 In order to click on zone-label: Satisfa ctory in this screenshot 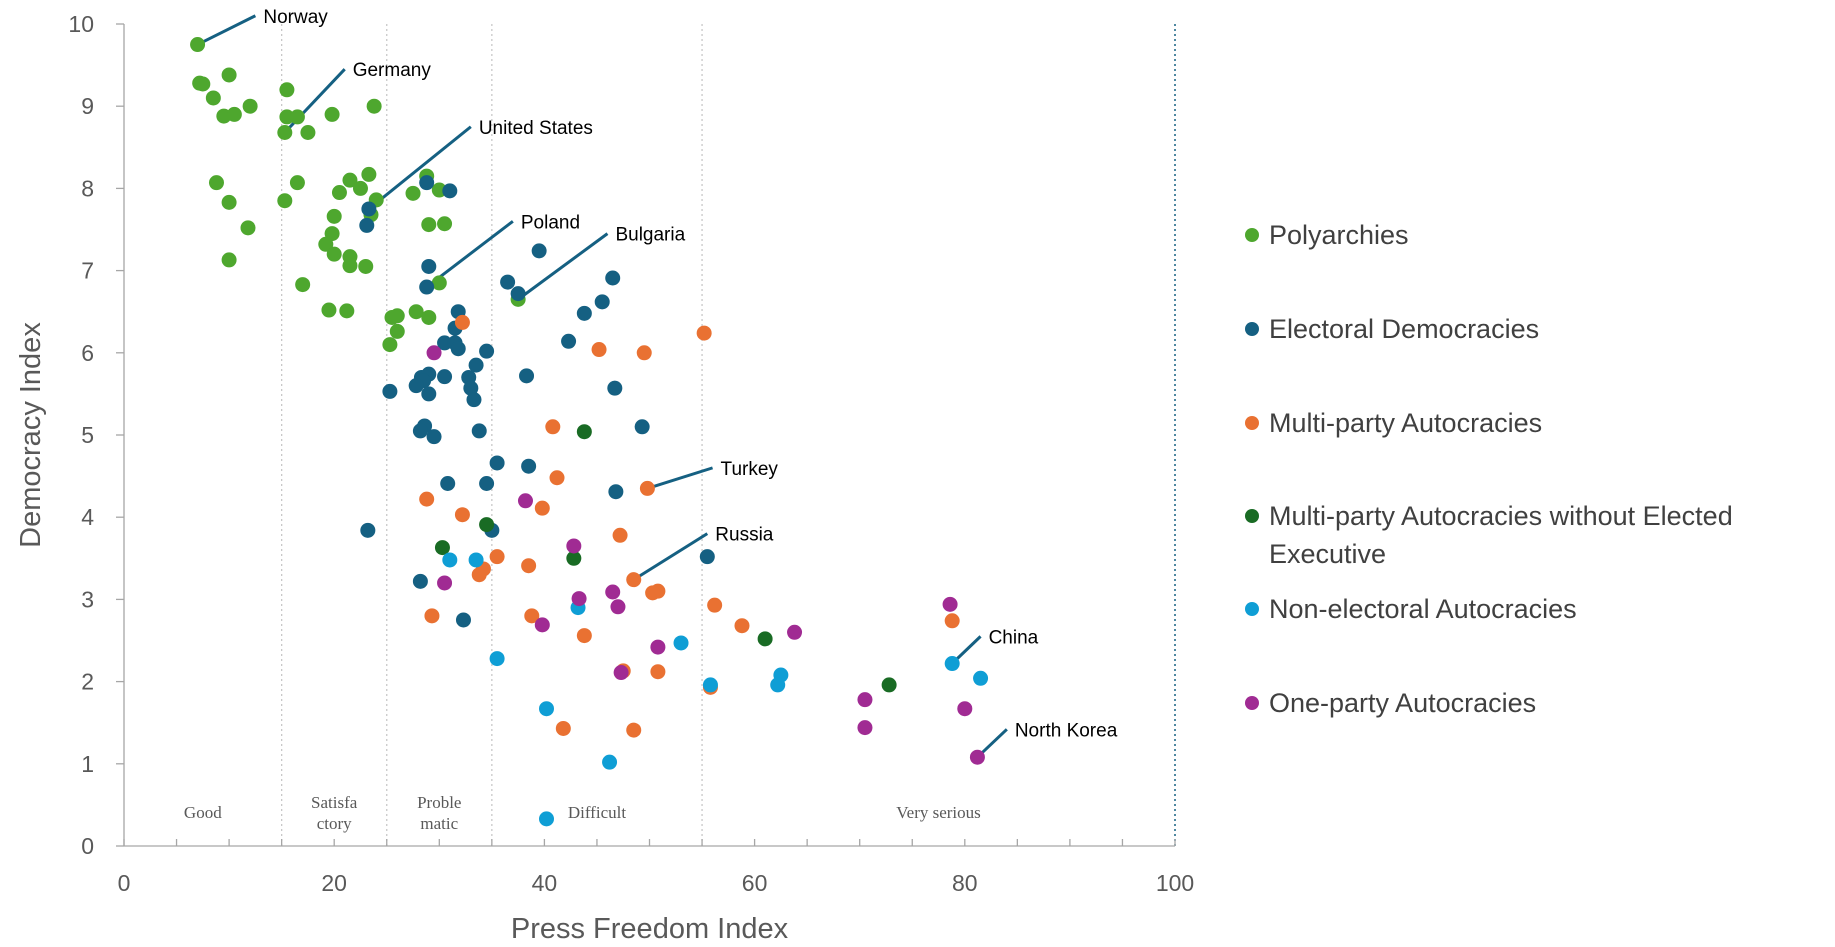, I will do `click(334, 813)`.